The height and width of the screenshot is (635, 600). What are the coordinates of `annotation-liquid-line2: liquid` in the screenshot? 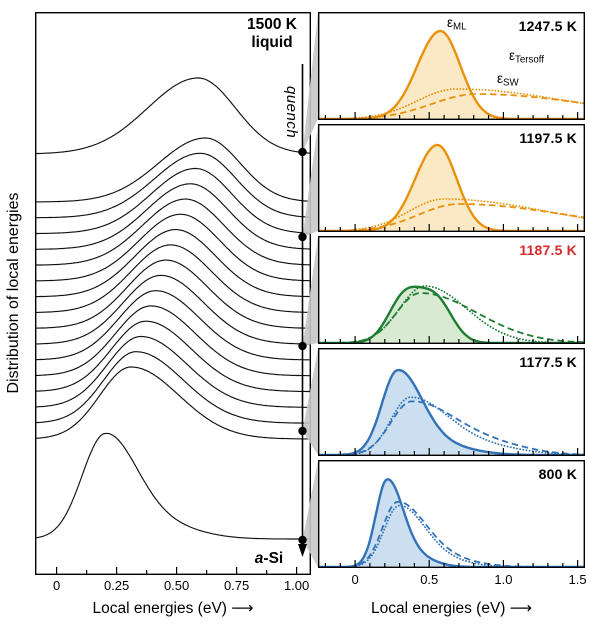 It's located at (272, 43).